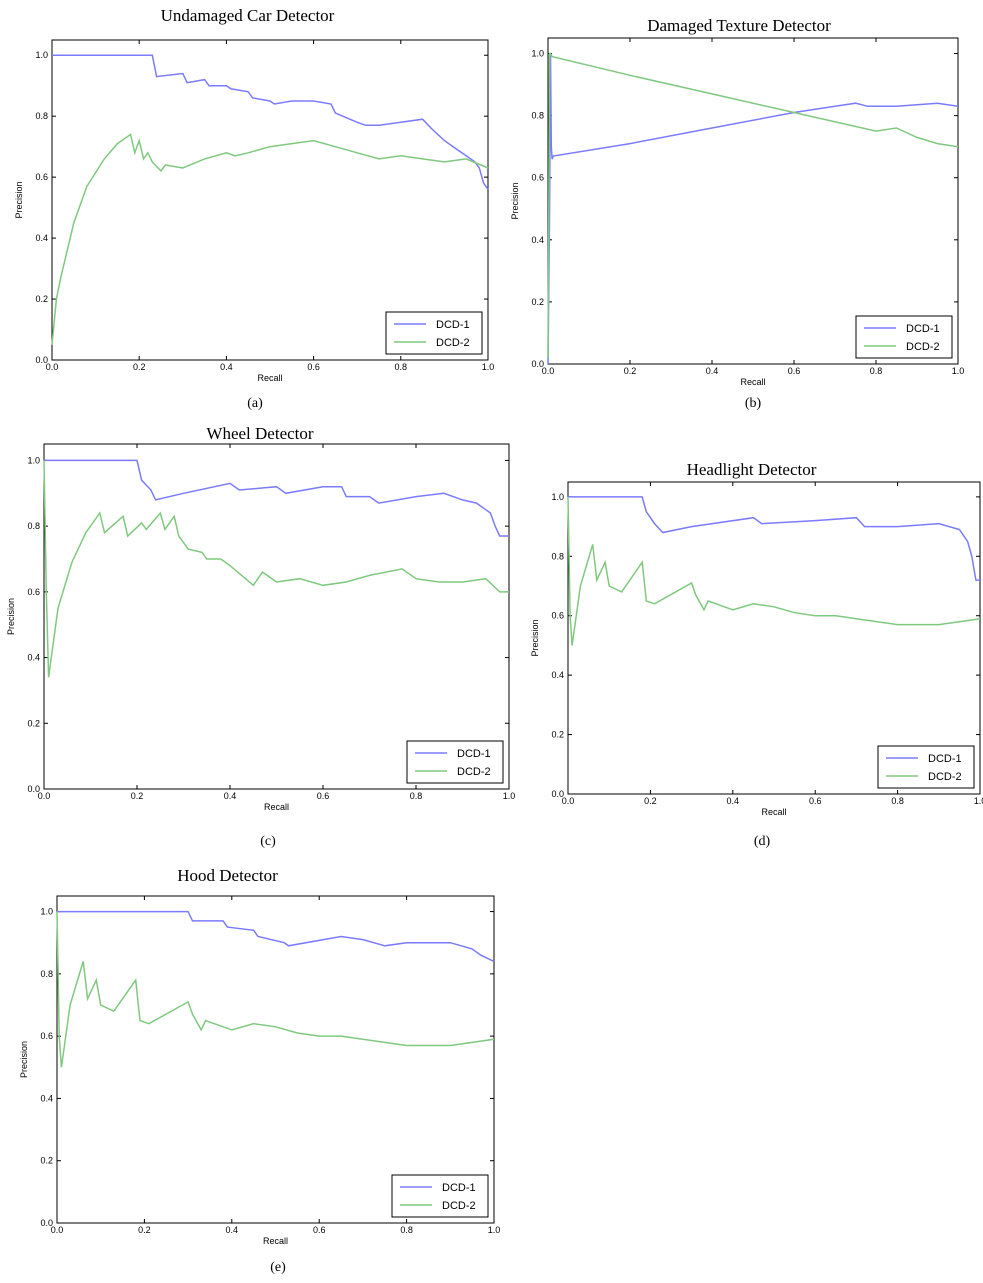 The width and height of the screenshot is (983, 1283). I want to click on chart-title: Damaged Texture Detector, so click(739, 25).